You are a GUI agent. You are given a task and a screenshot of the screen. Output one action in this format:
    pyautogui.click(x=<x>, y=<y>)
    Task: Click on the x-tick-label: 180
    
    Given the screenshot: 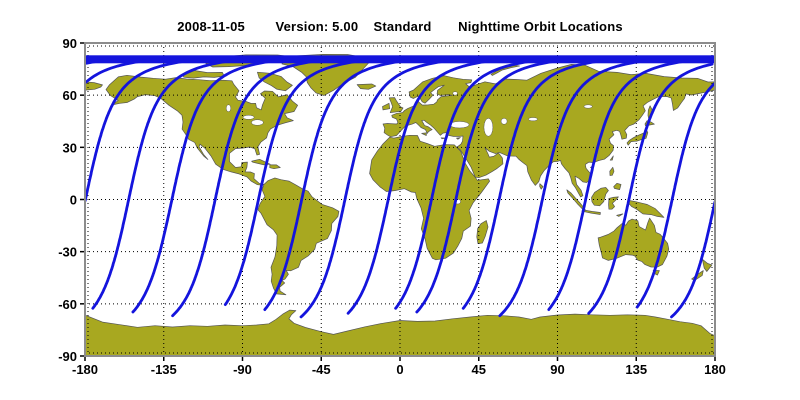 What is the action you would take?
    pyautogui.click(x=715, y=369)
    